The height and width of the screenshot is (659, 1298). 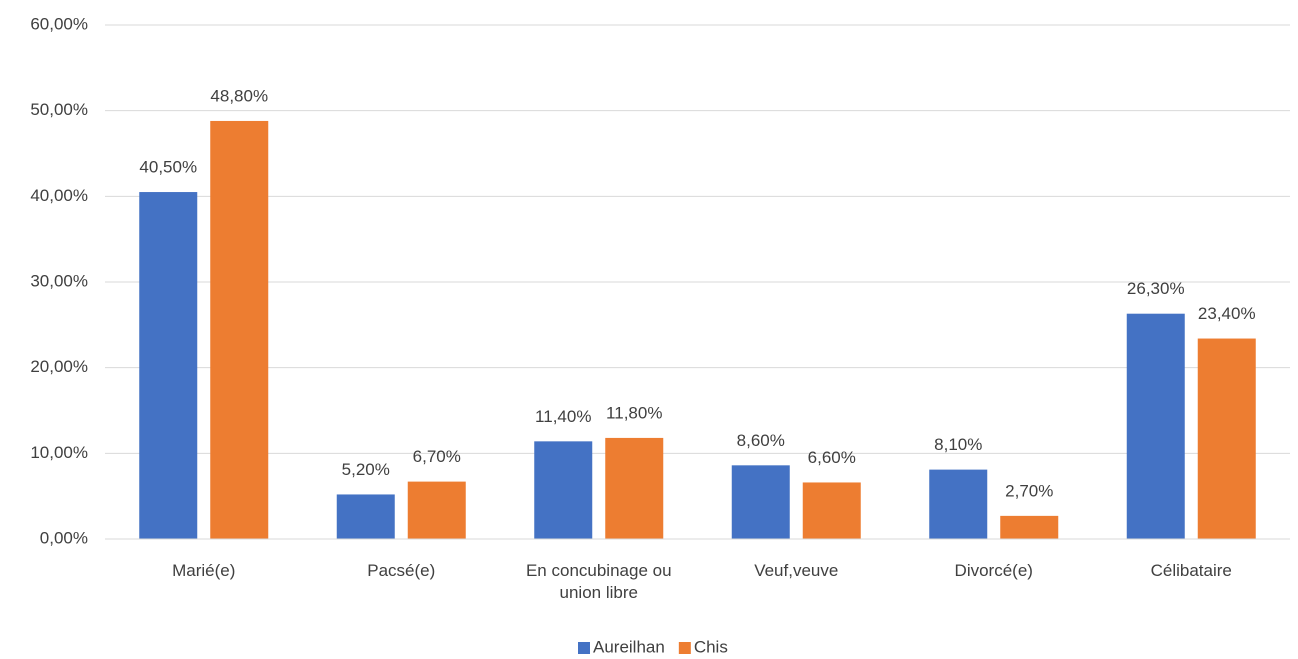 What do you see at coordinates (958, 444) in the screenshot?
I see `data-label: 8,10%` at bounding box center [958, 444].